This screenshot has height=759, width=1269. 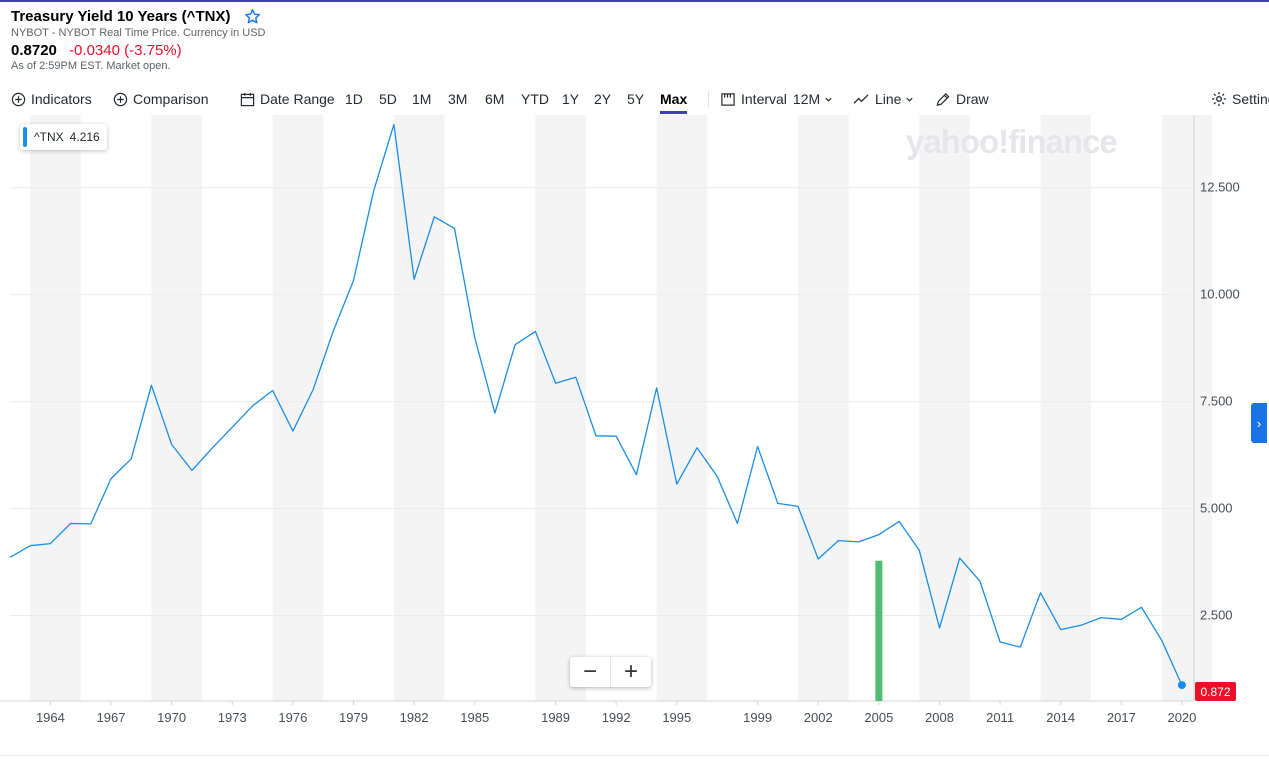 I want to click on zoom-in-button: +, so click(x=630, y=672).